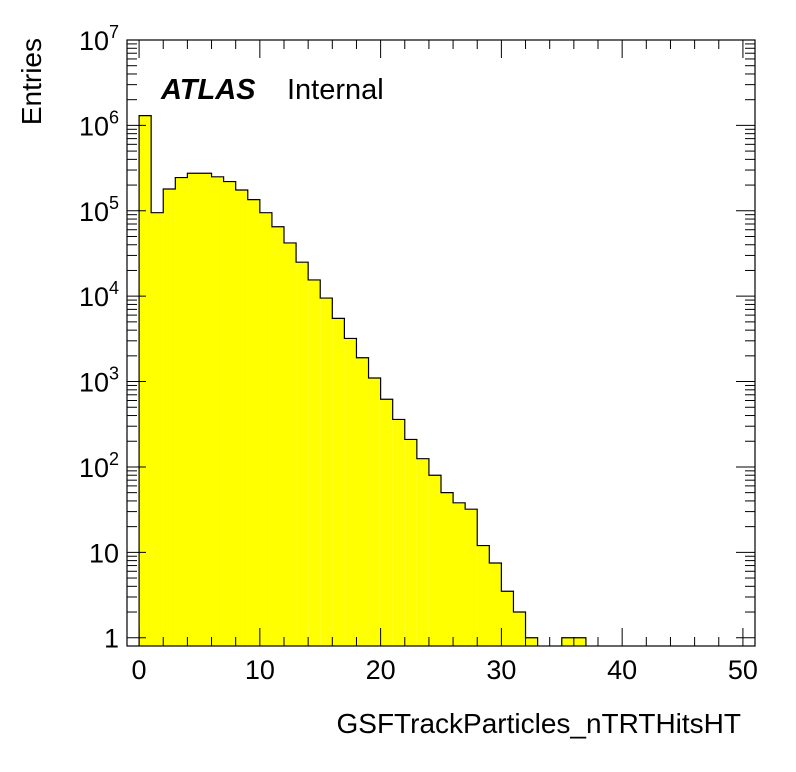  Describe the element at coordinates (139, 670) in the screenshot. I see `x-tick-label: 0` at that location.